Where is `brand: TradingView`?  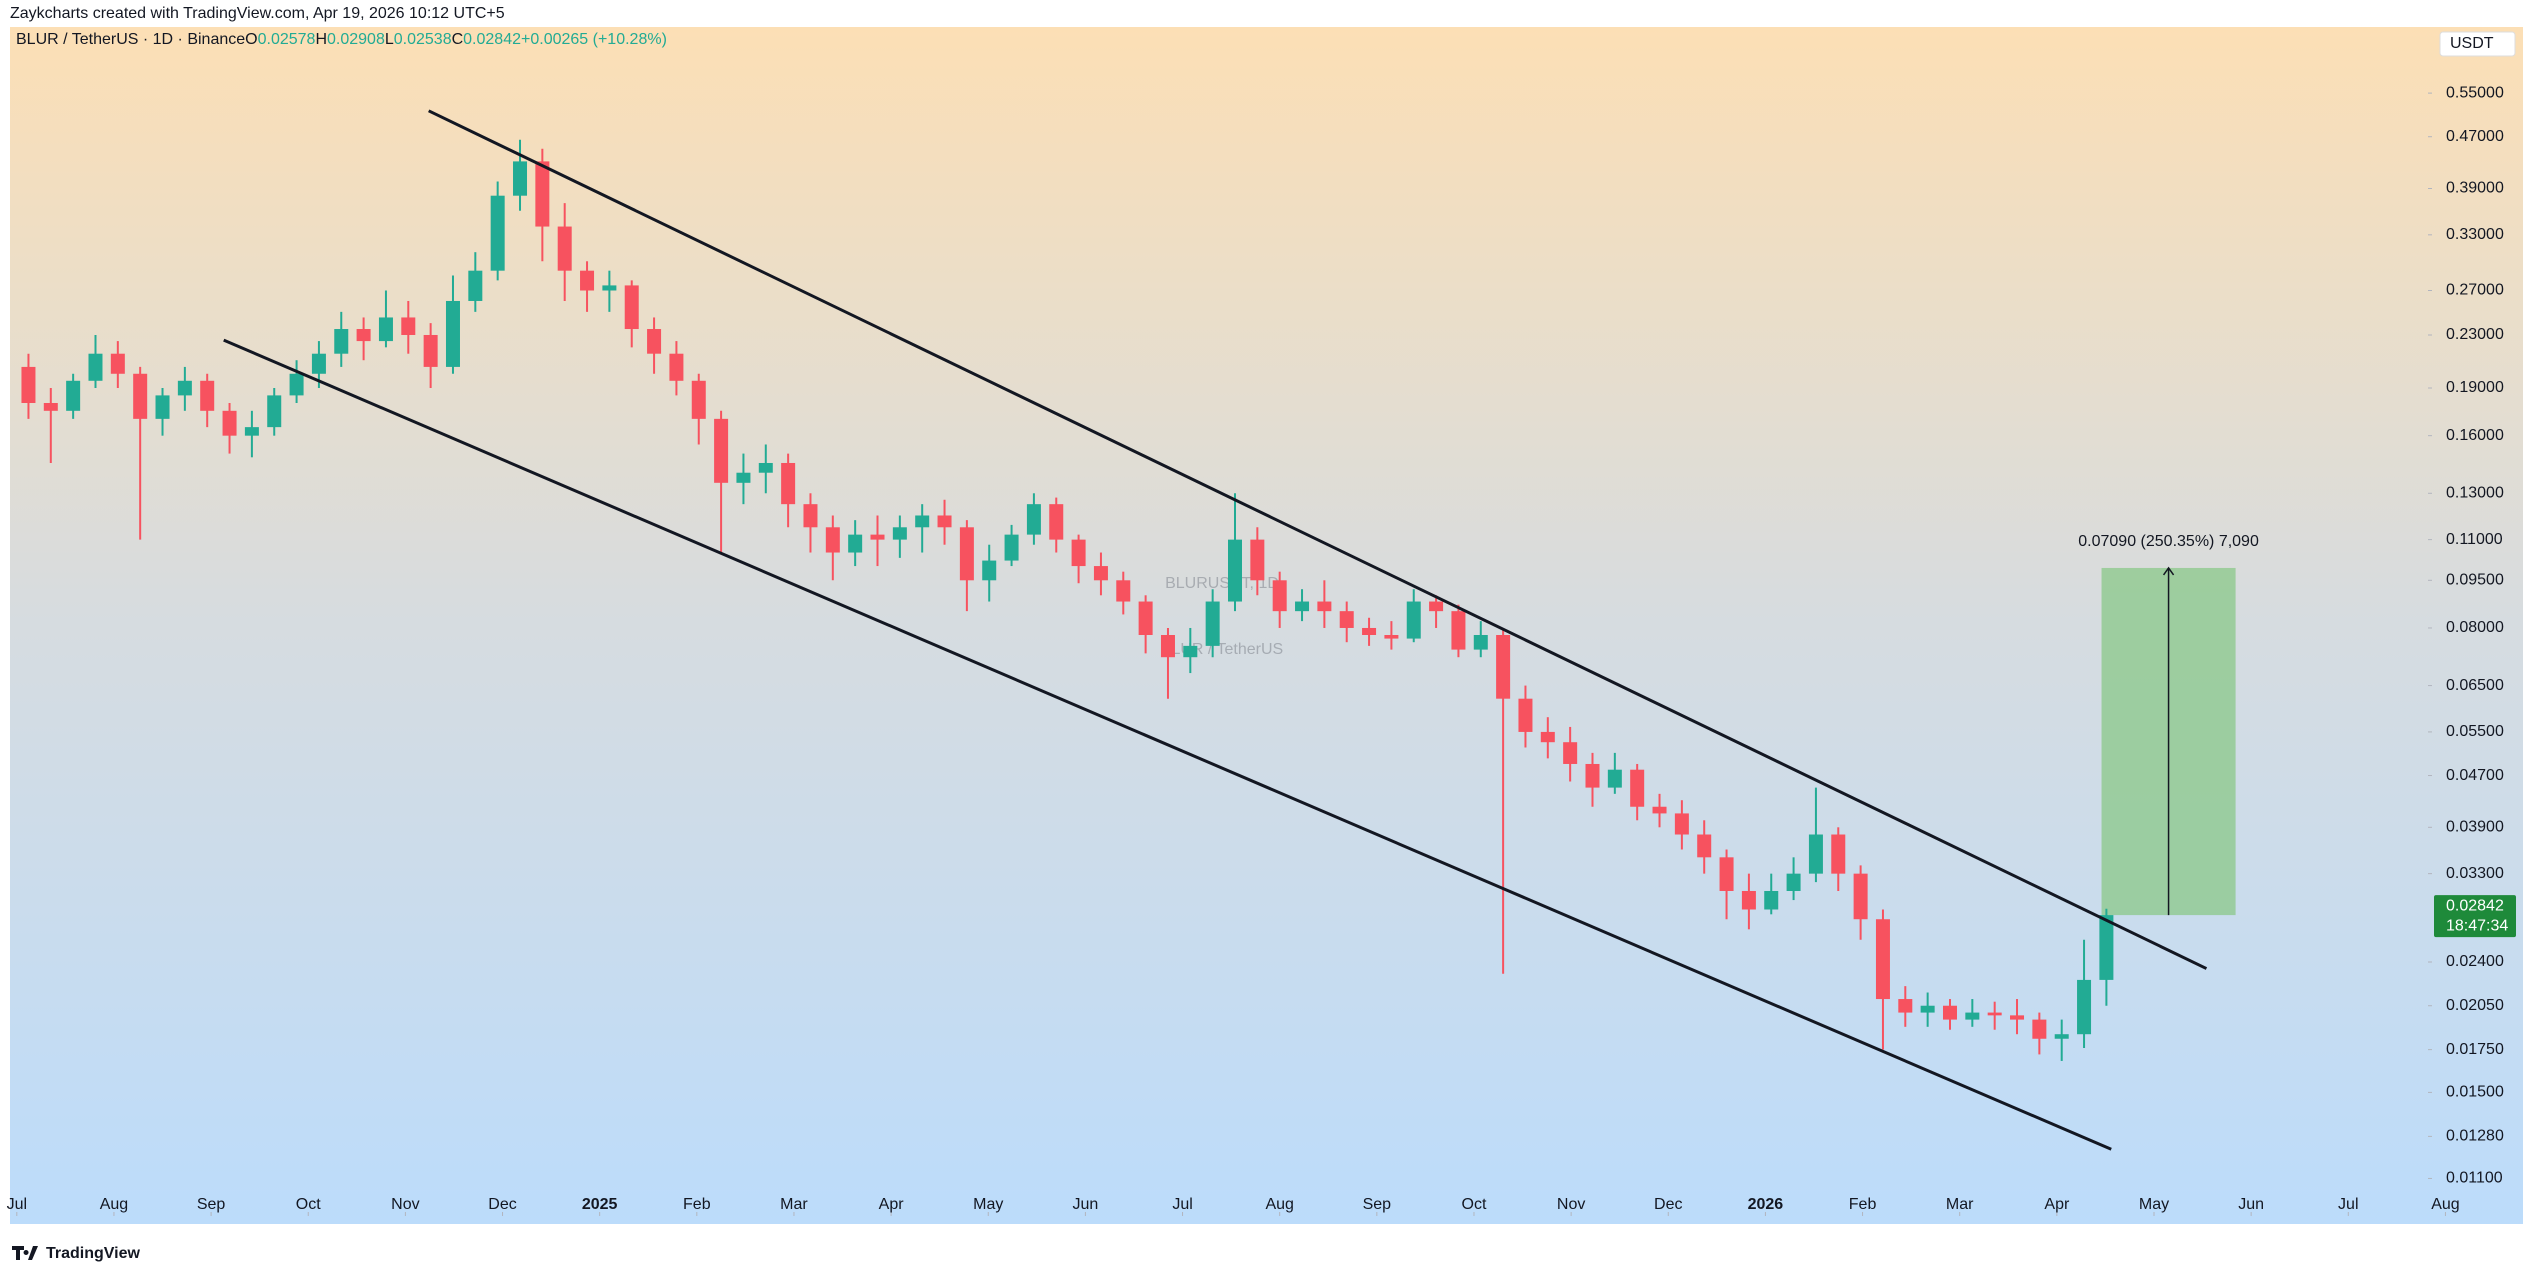 brand: TradingView is located at coordinates (93, 1253).